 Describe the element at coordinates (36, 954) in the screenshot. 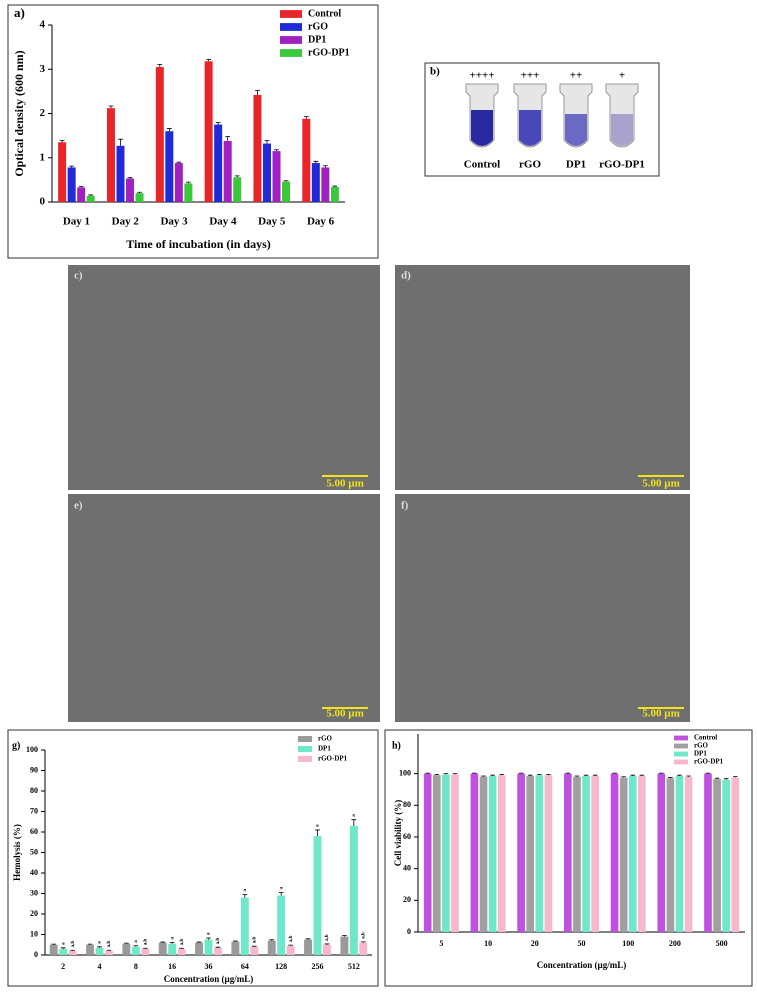

I see `y-tick-label: 0` at that location.